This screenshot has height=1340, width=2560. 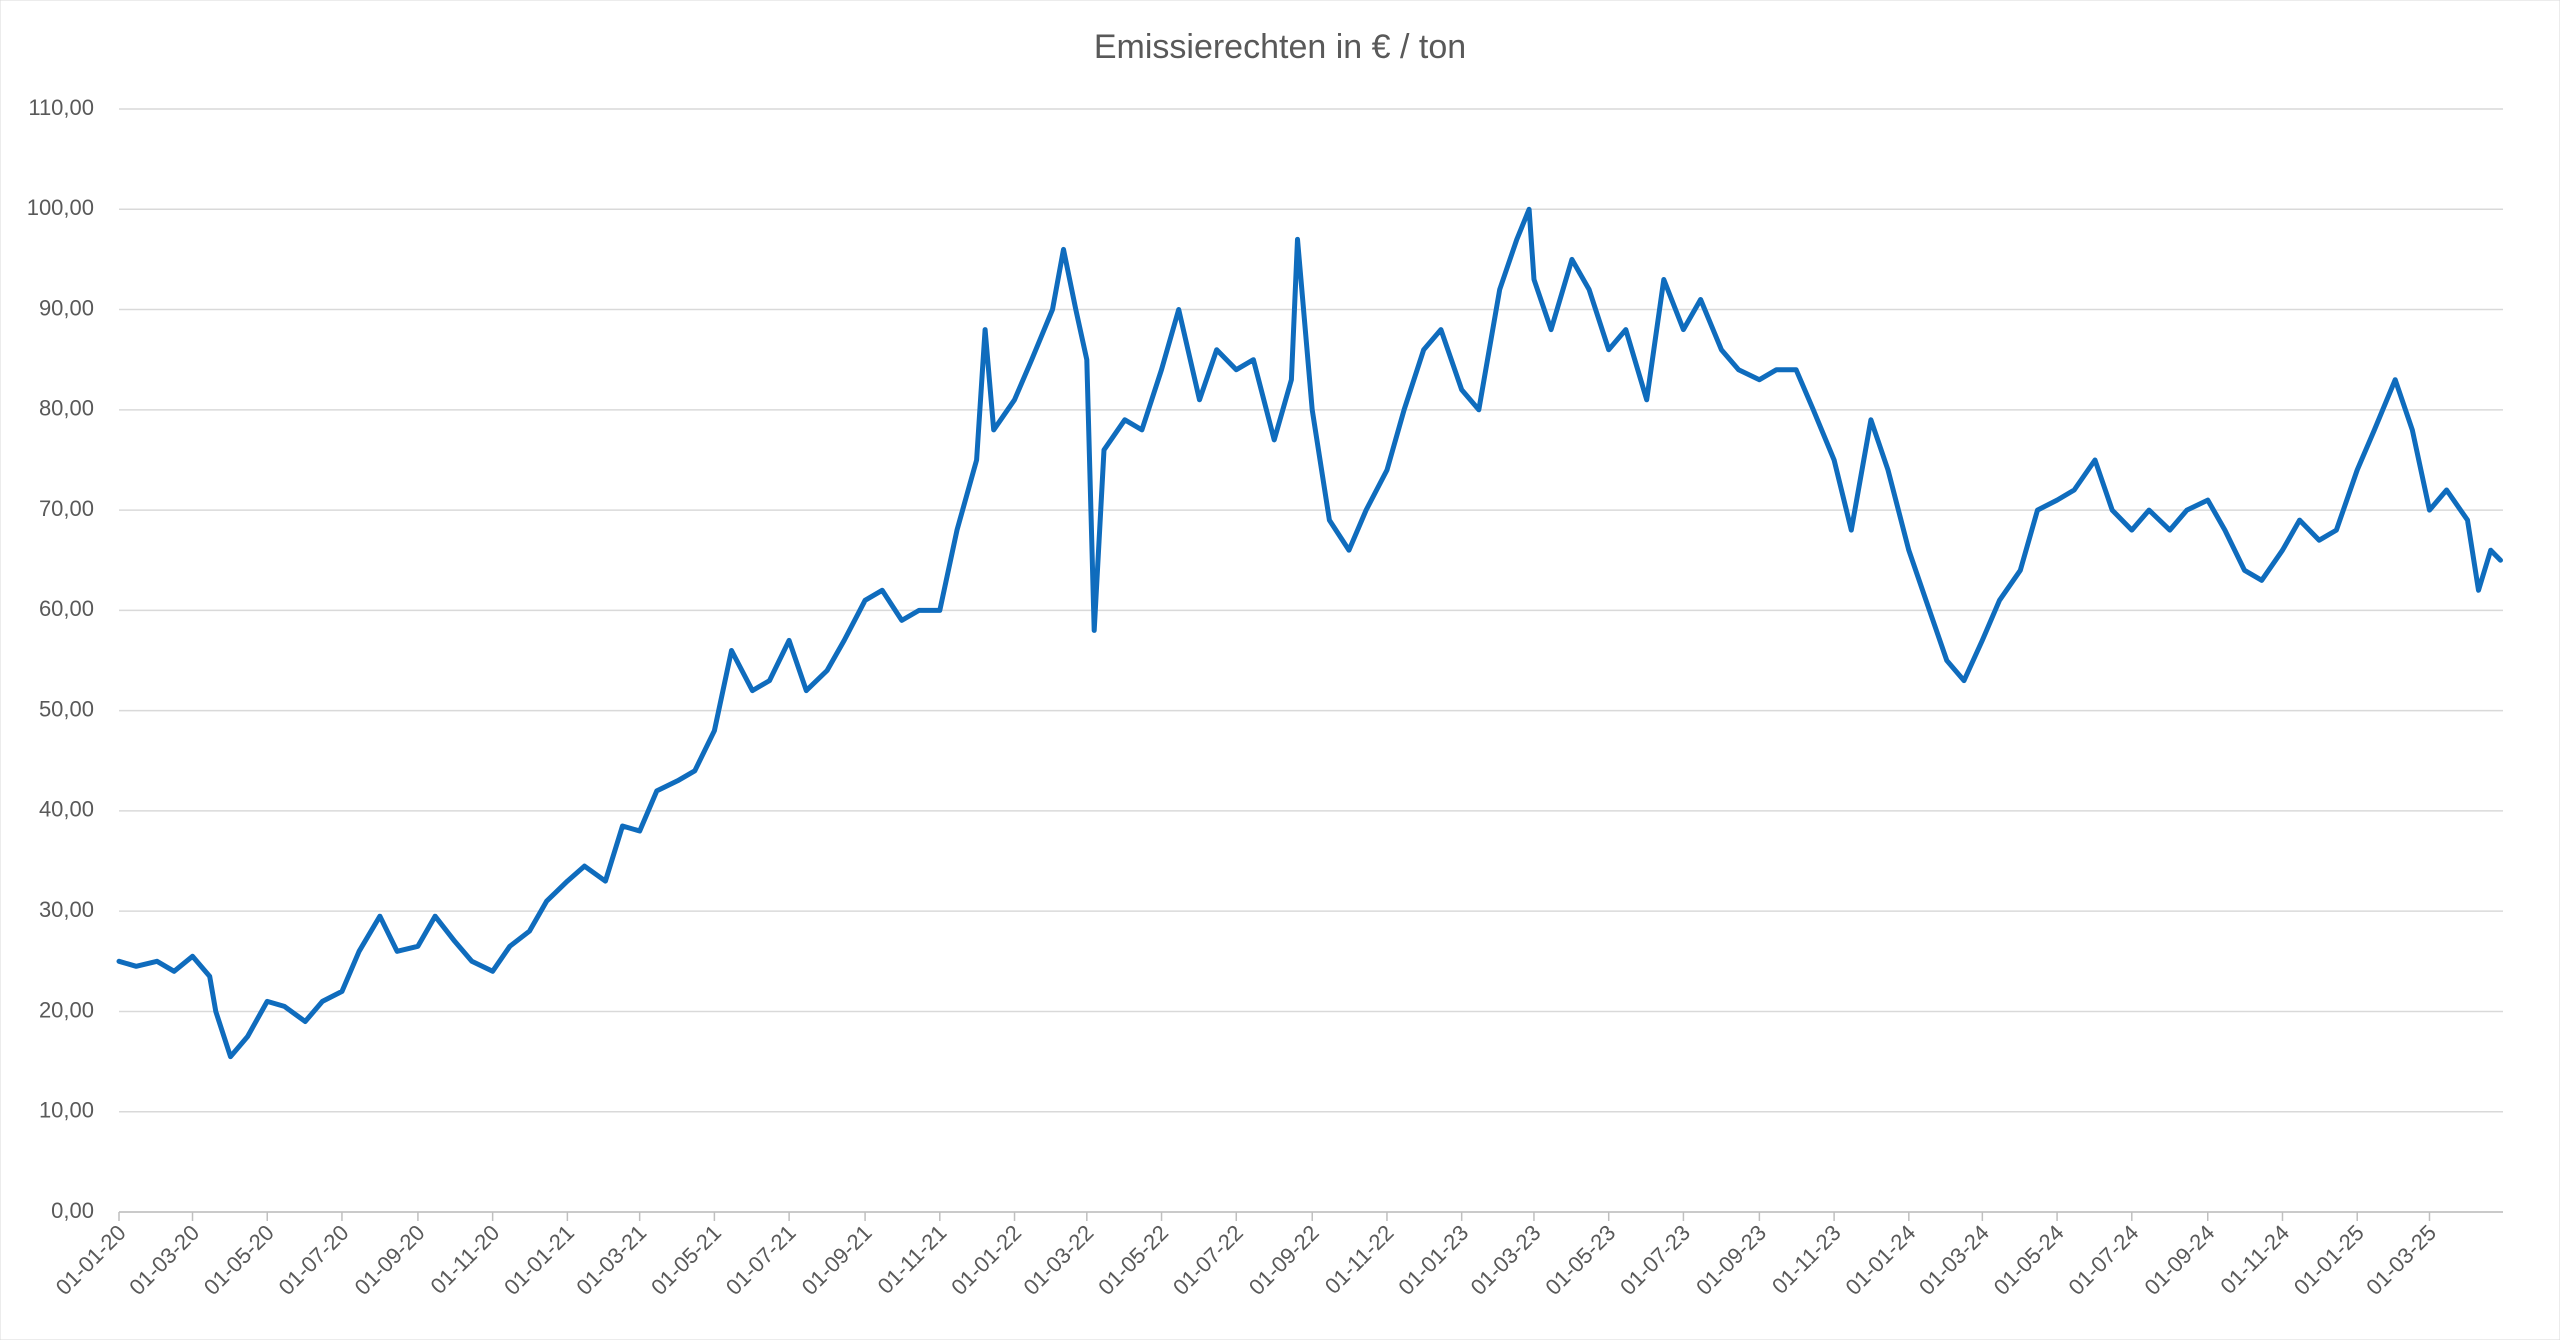 I want to click on y-tick-label: 90,00, so click(x=66, y=307).